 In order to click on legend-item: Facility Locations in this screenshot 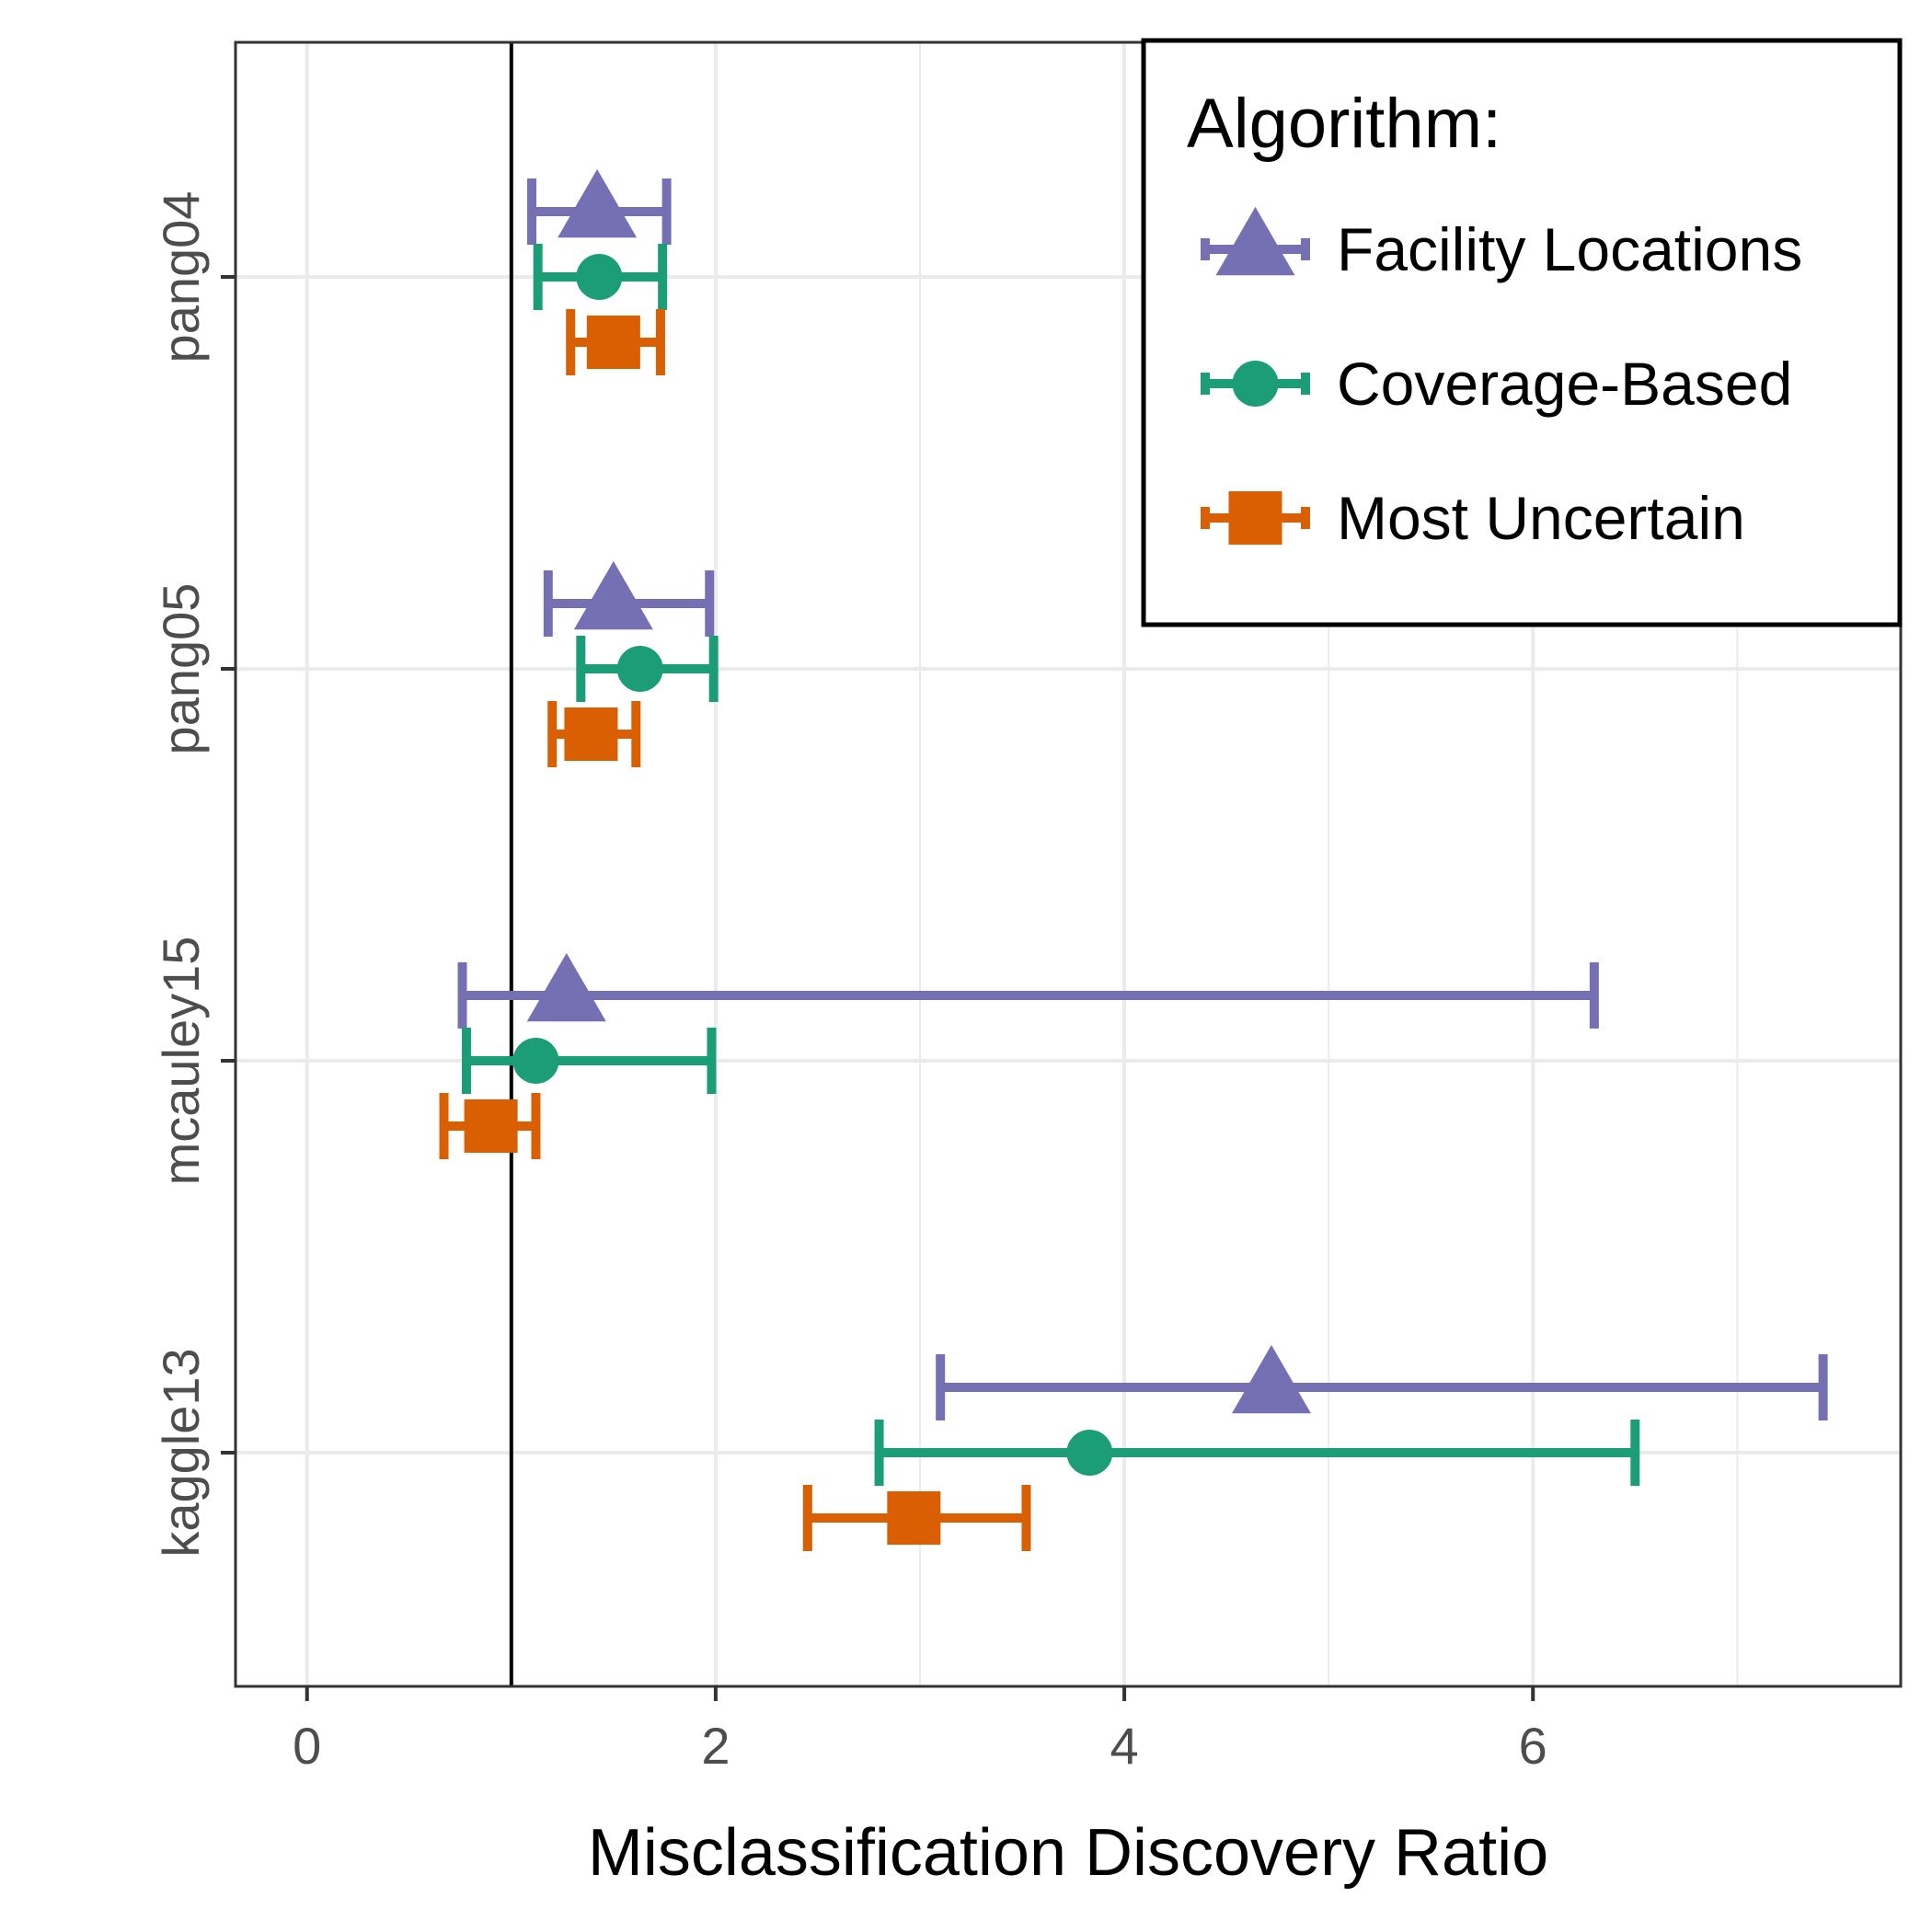, I will do `click(1501, 244)`.